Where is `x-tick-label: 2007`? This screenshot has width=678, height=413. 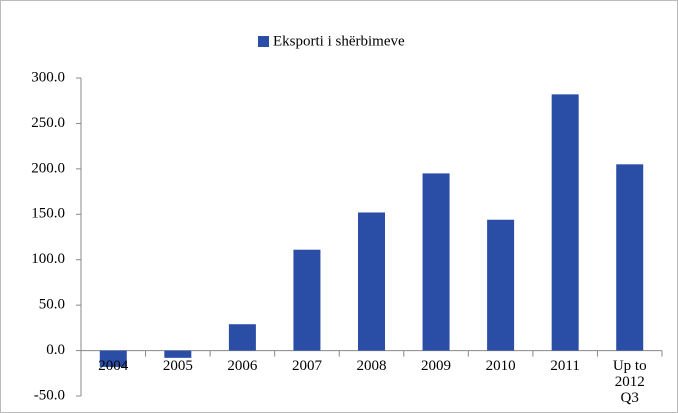 x-tick-label: 2007 is located at coordinates (306, 365).